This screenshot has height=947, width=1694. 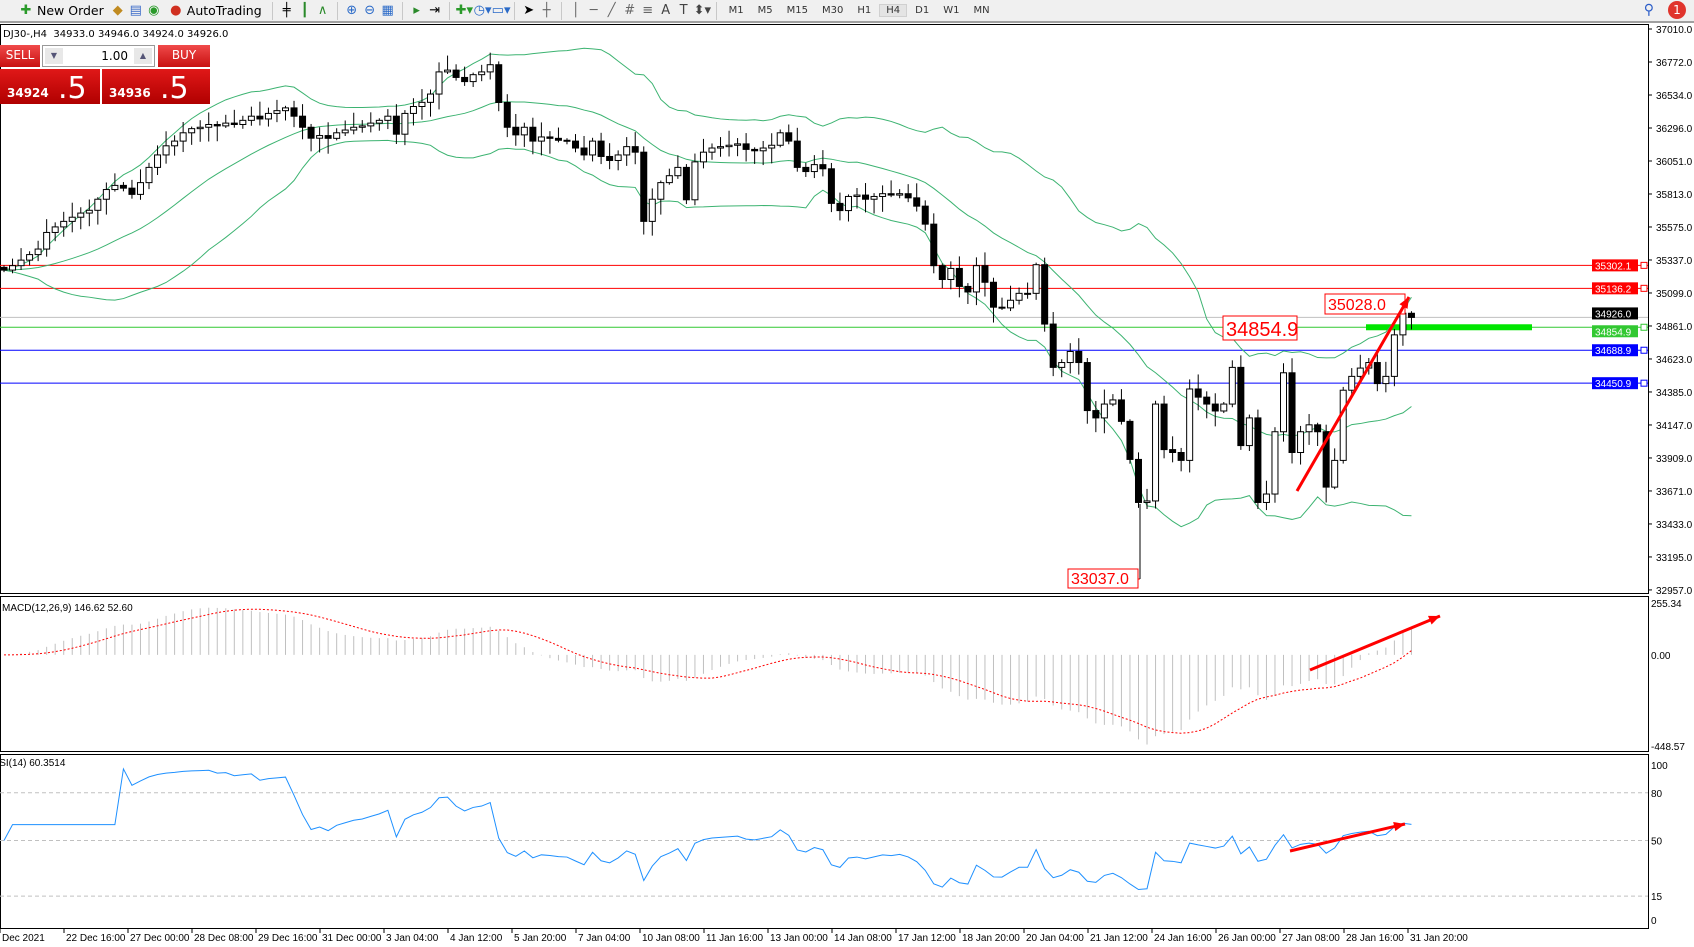 I want to click on buy-price-button: 34936 .5, so click(x=156, y=87).